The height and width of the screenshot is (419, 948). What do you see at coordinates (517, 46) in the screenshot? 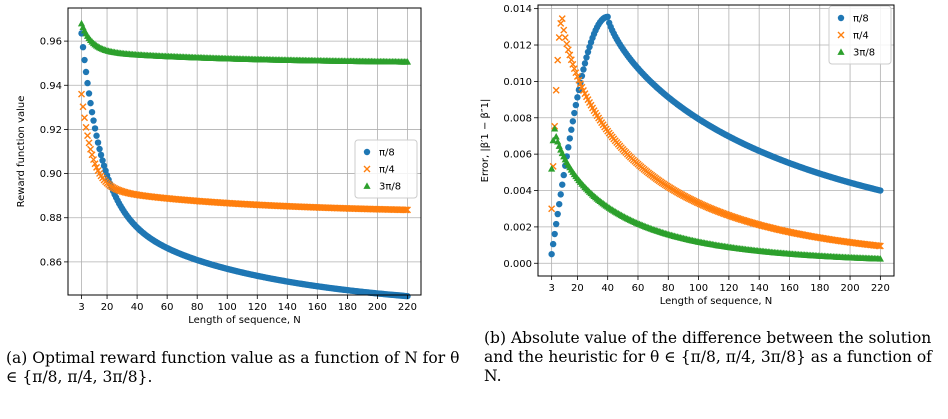
I see `y-tick-label: 0.012` at bounding box center [517, 46].